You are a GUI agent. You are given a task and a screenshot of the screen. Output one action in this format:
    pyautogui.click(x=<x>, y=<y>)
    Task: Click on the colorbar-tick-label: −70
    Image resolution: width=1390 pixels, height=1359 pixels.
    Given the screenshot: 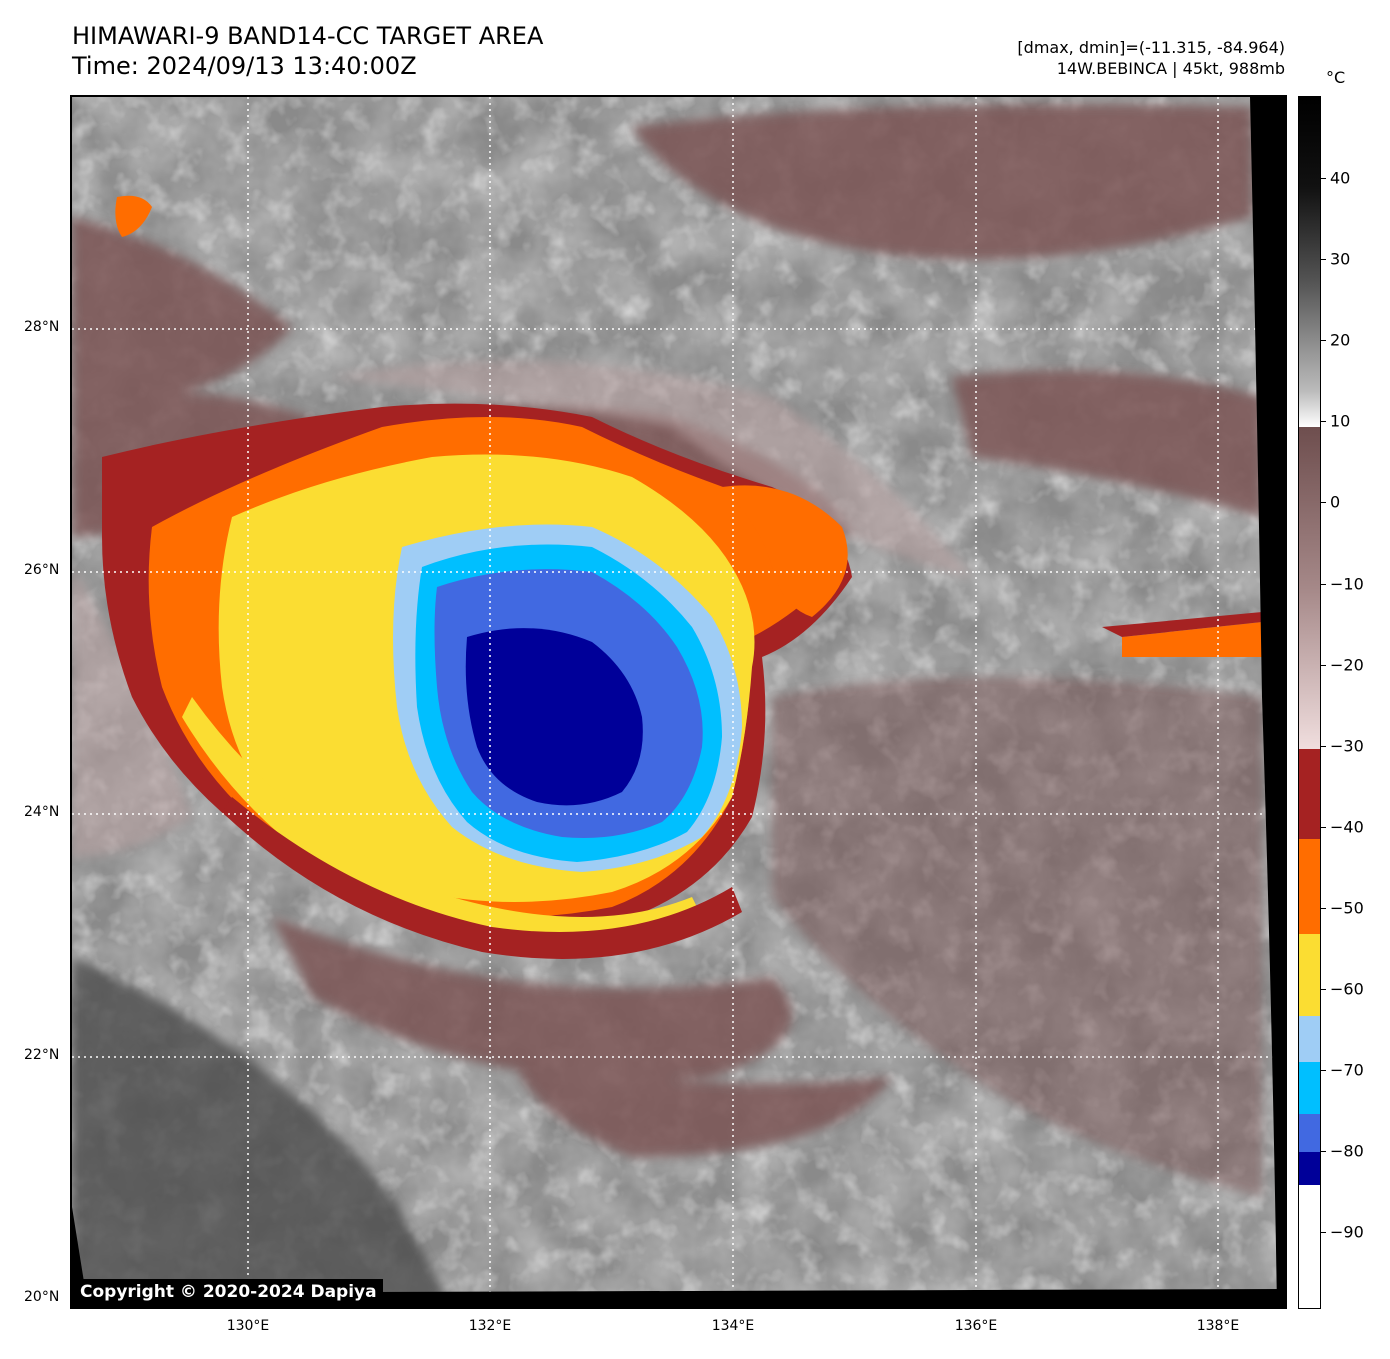 What is the action you would take?
    pyautogui.click(x=1347, y=1070)
    